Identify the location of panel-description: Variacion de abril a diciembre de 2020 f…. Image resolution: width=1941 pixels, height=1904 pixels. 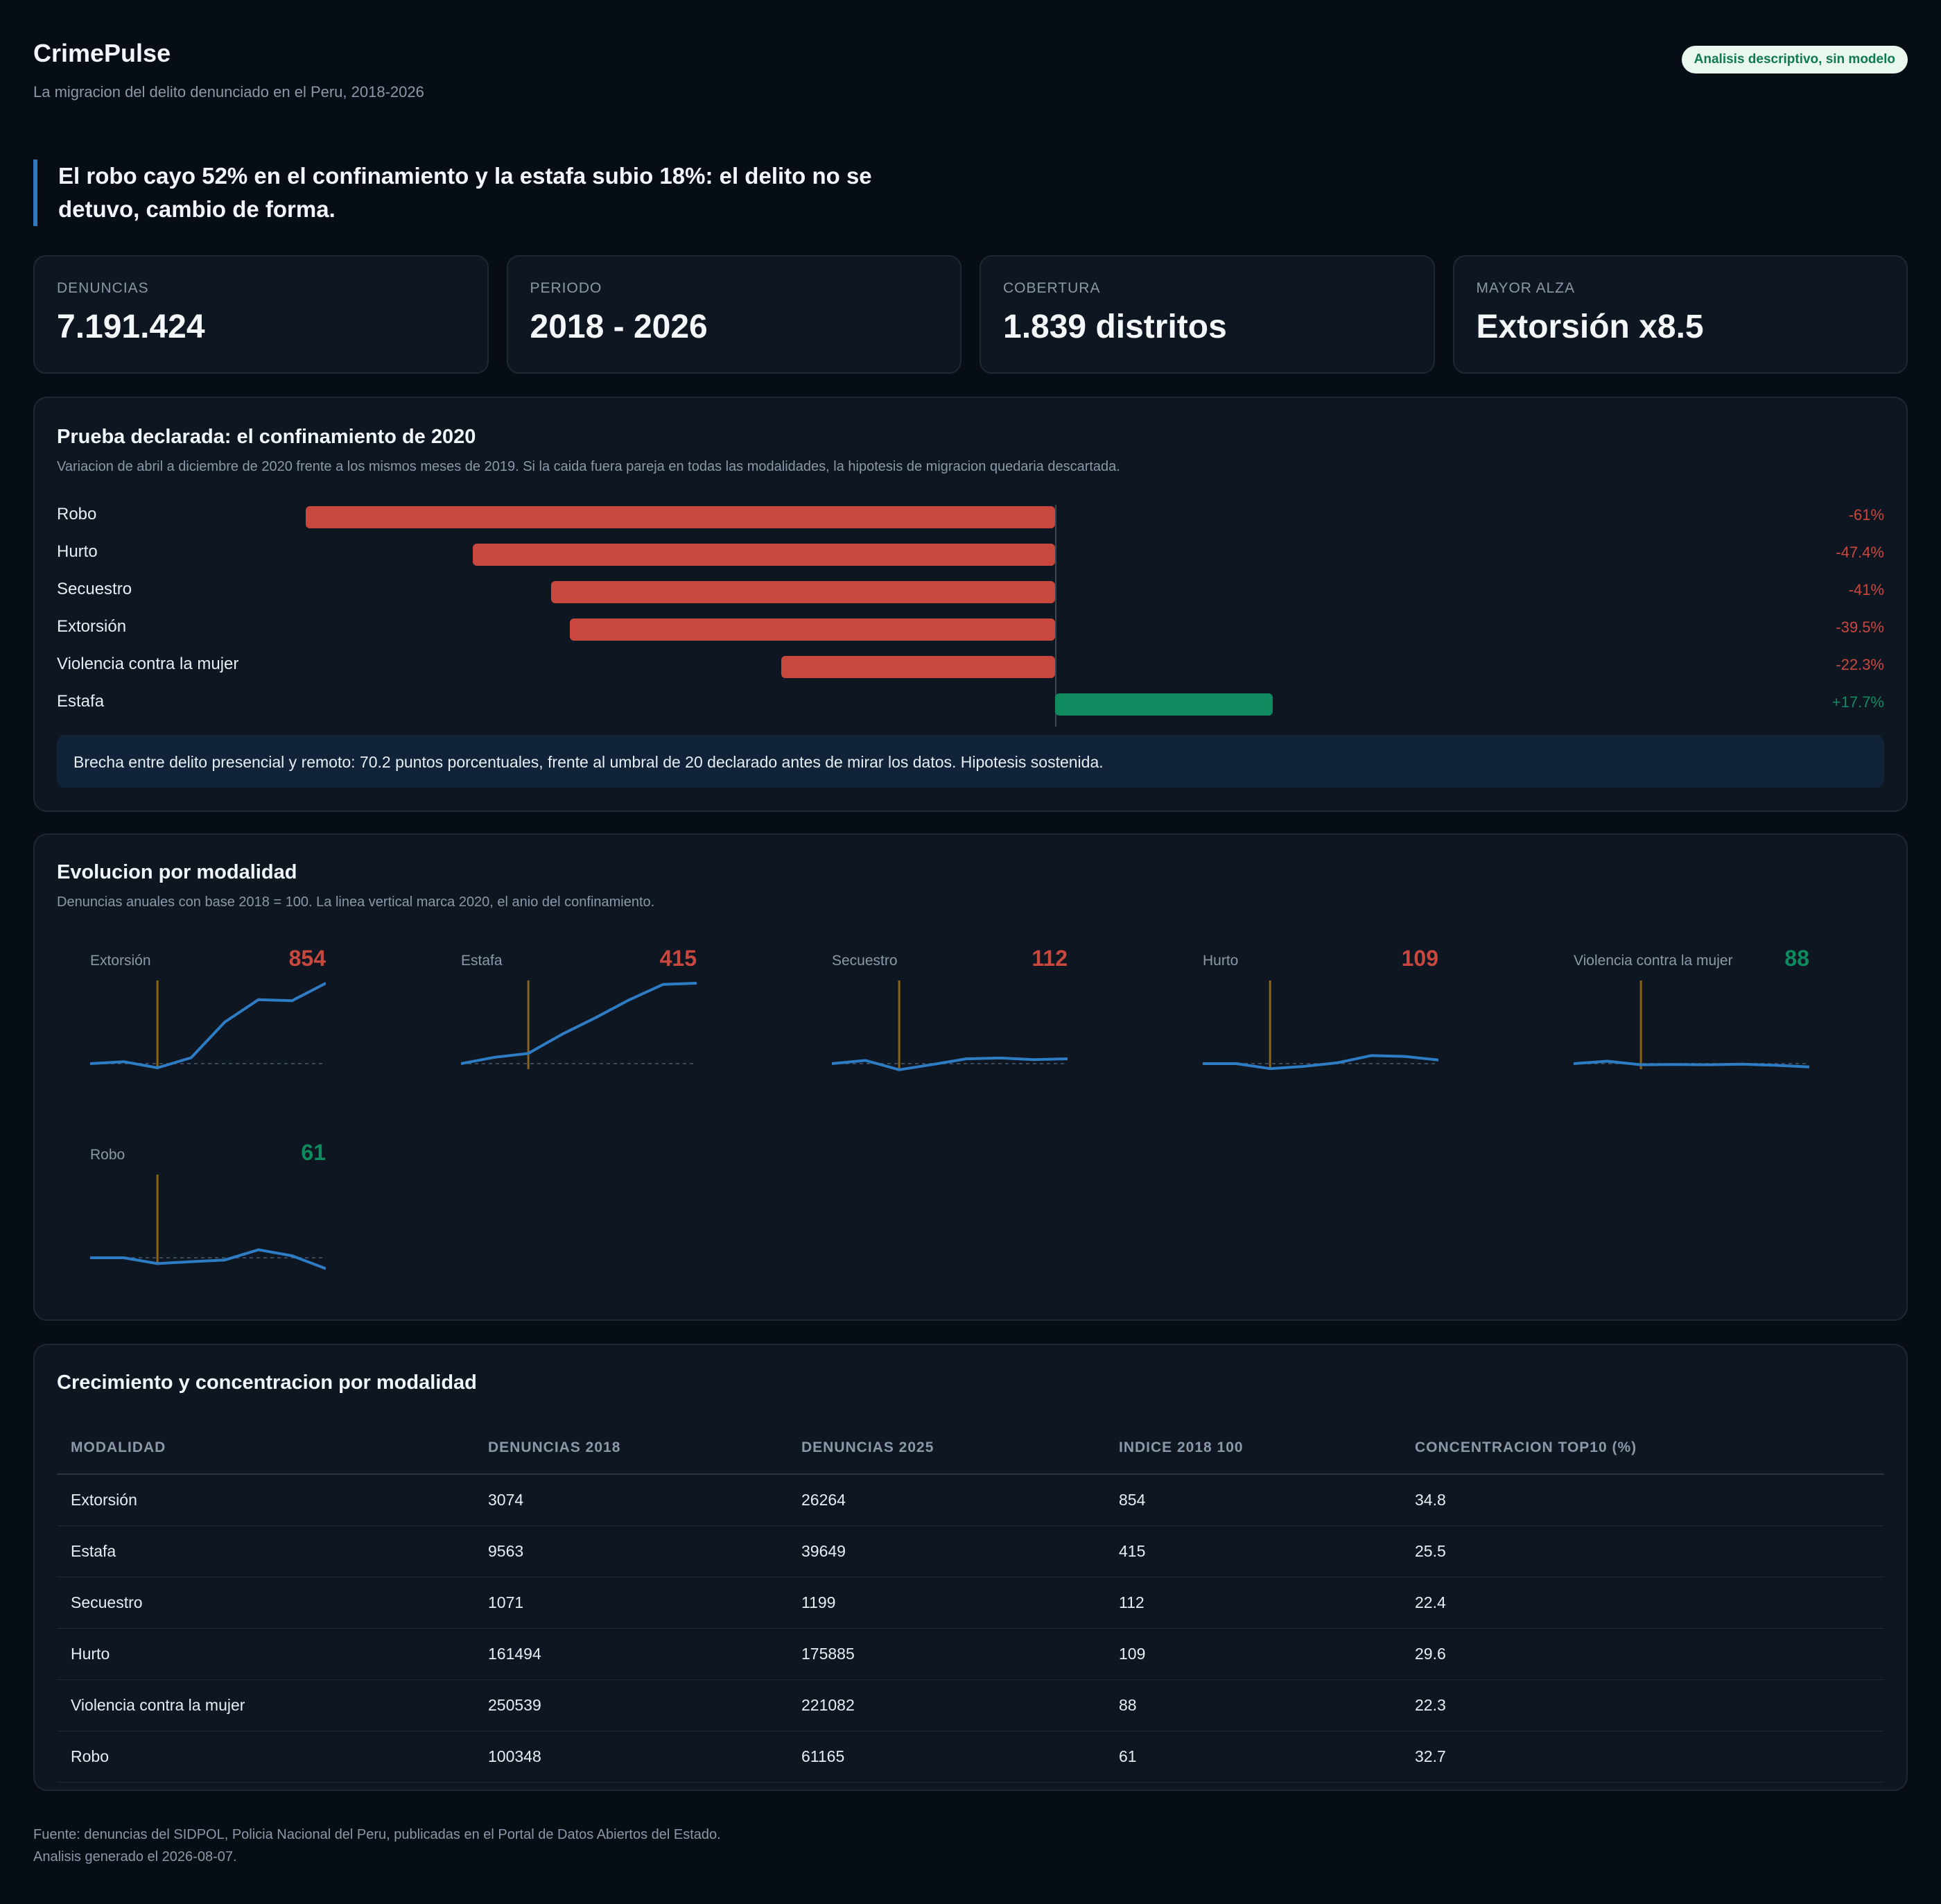
(588, 467).